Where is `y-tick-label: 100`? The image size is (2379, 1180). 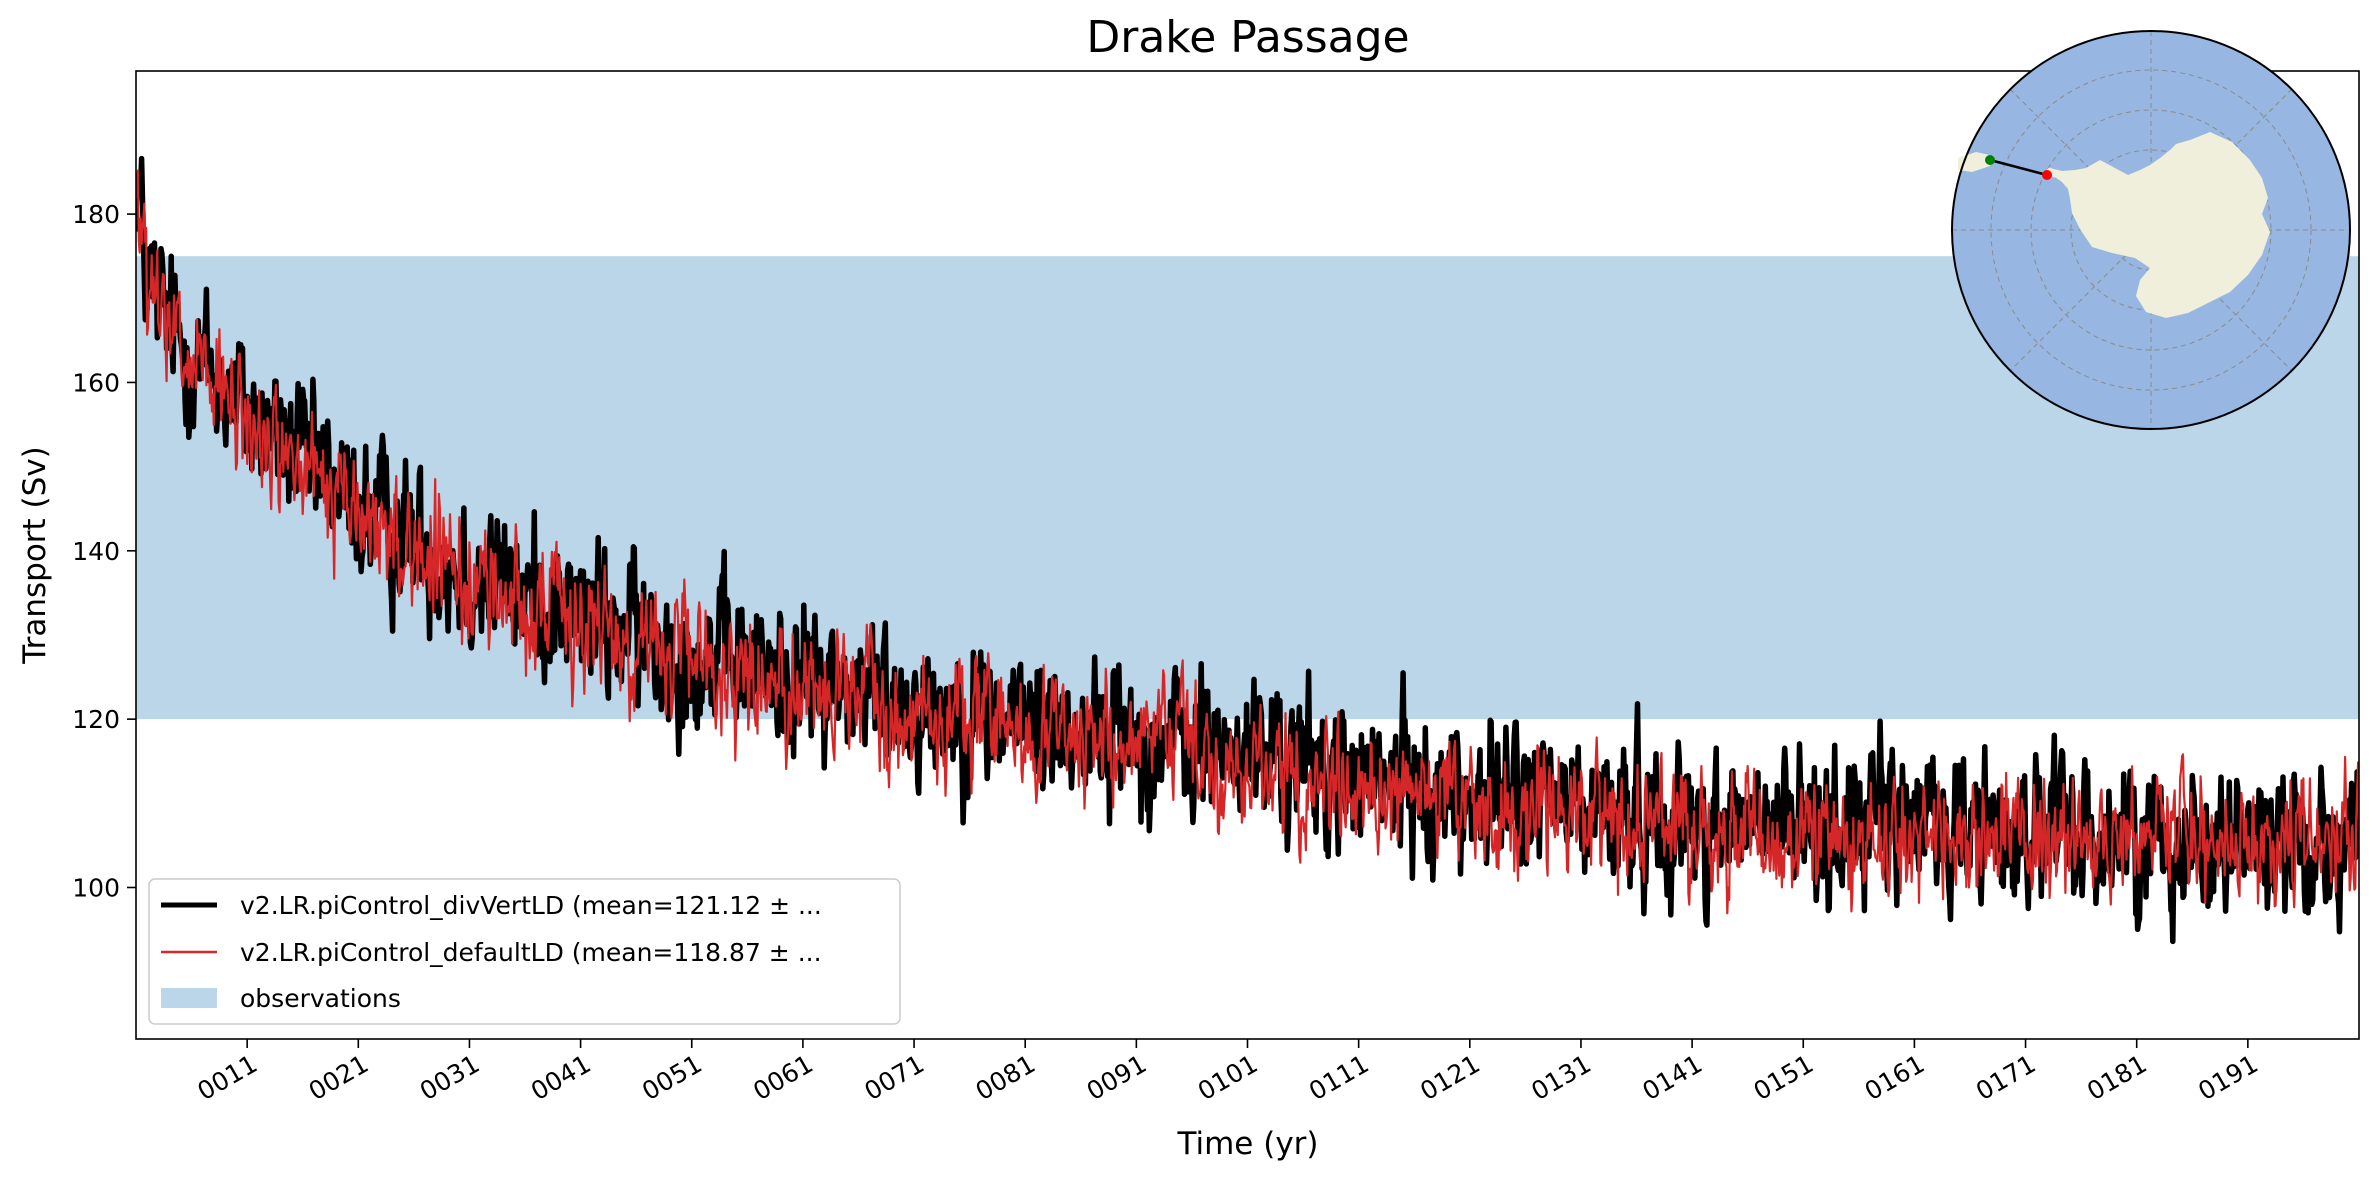 y-tick-label: 100 is located at coordinates (96, 887).